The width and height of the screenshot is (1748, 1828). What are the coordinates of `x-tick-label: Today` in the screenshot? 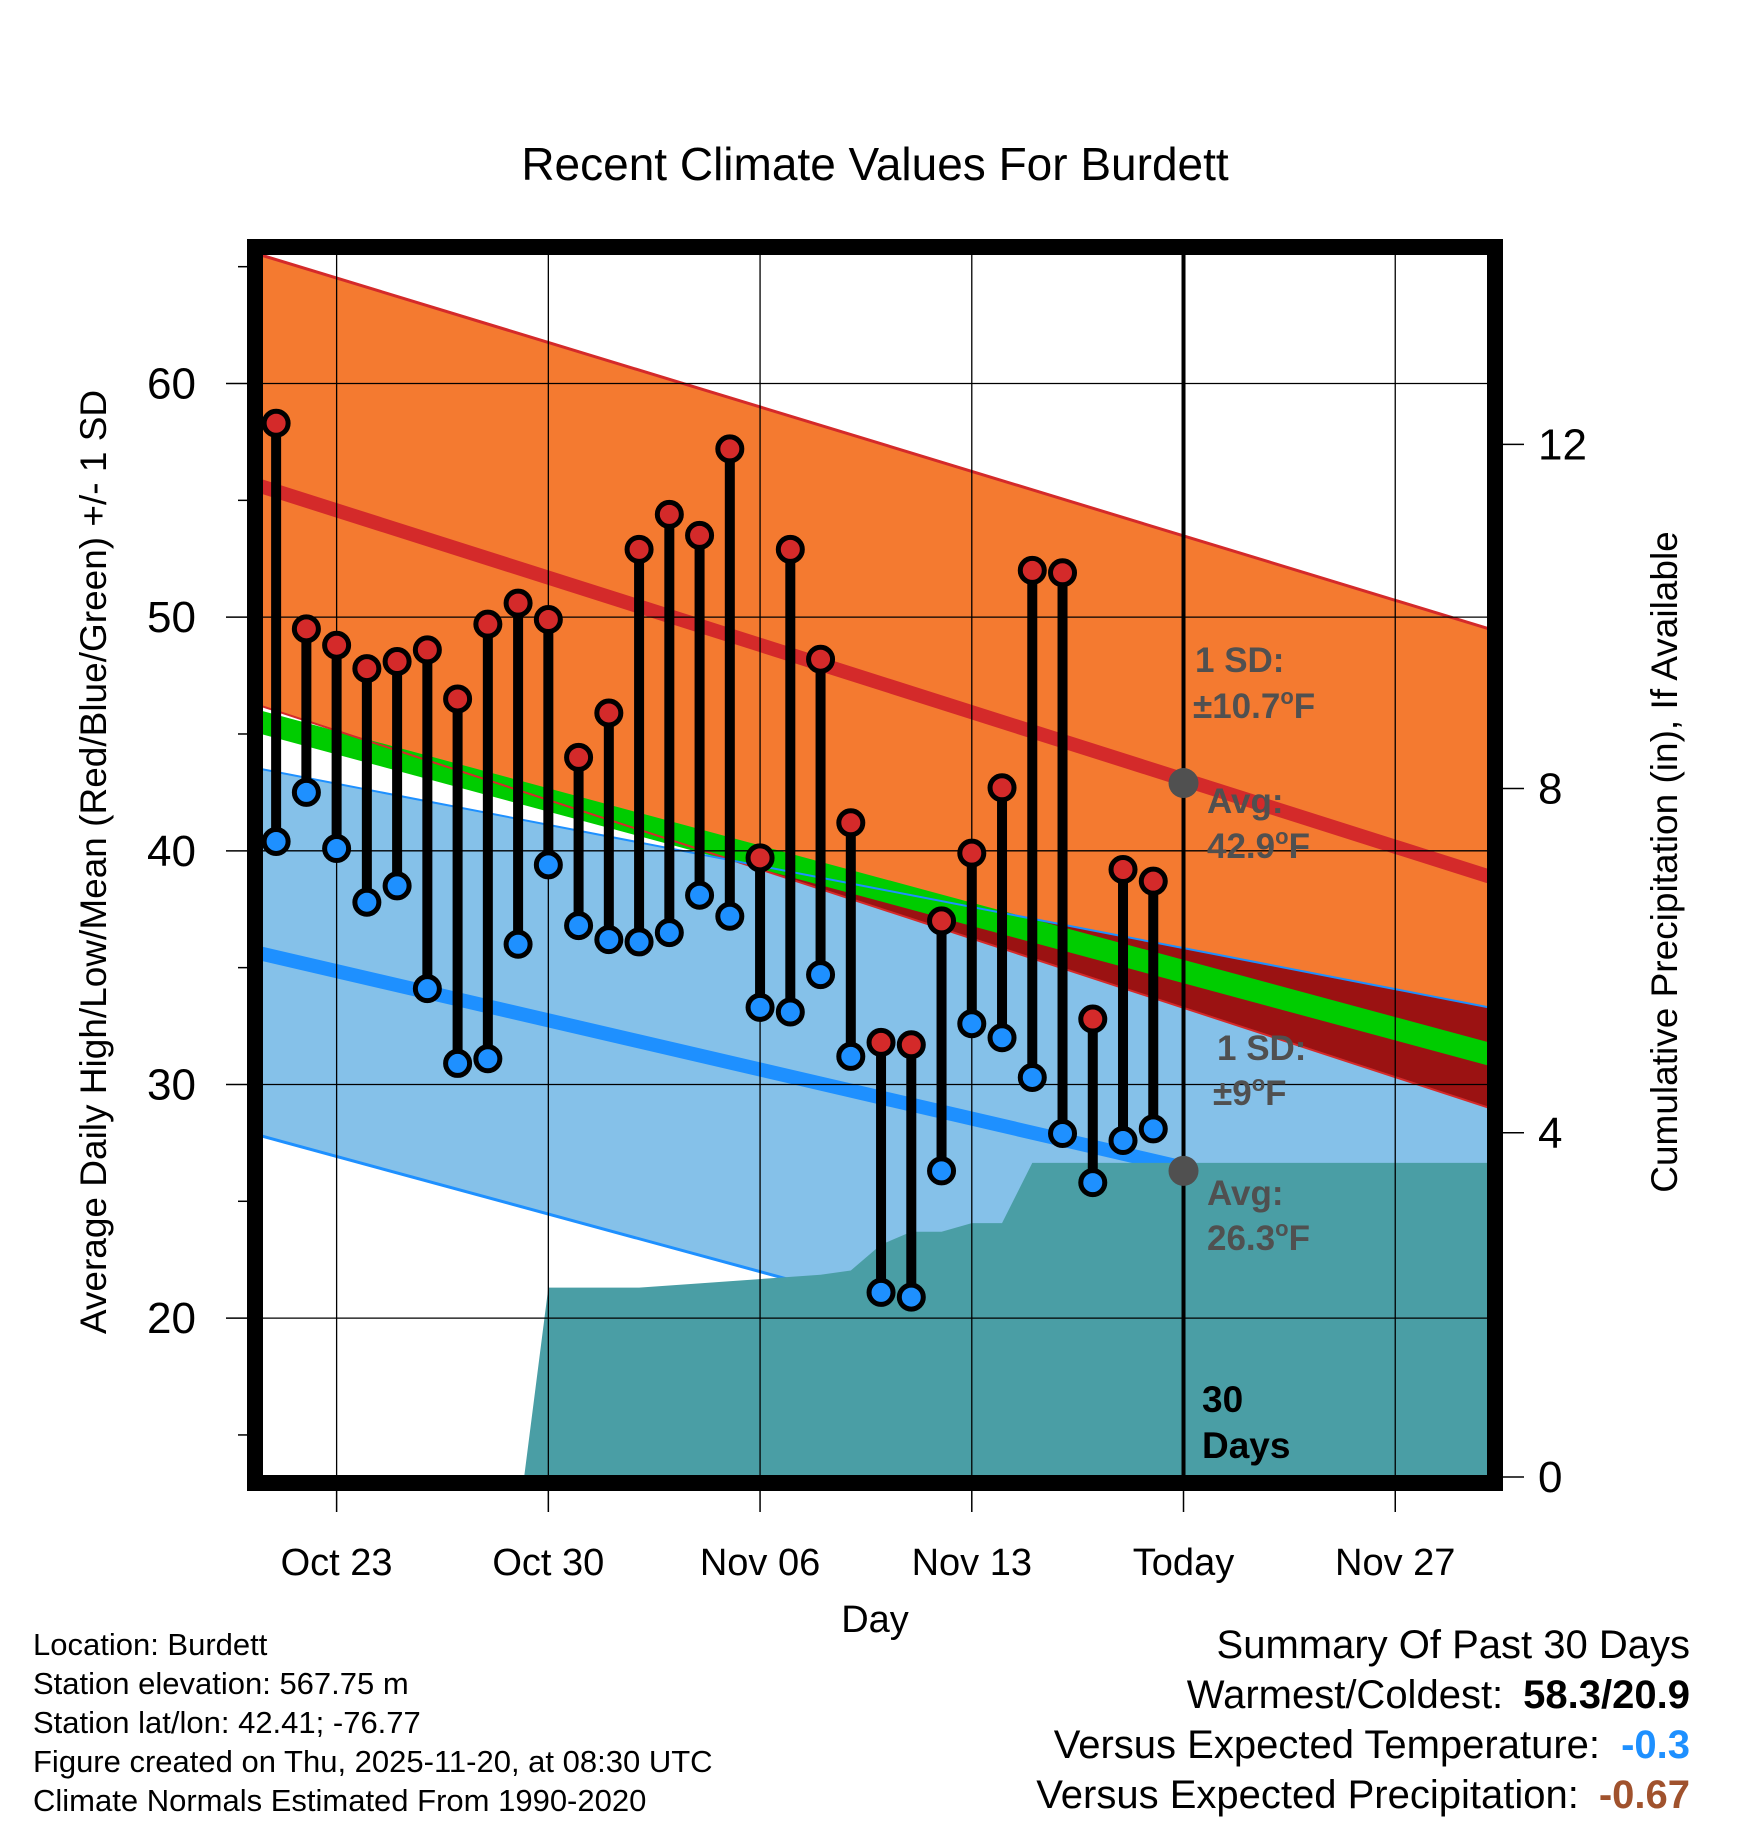 It's located at (1183, 1563).